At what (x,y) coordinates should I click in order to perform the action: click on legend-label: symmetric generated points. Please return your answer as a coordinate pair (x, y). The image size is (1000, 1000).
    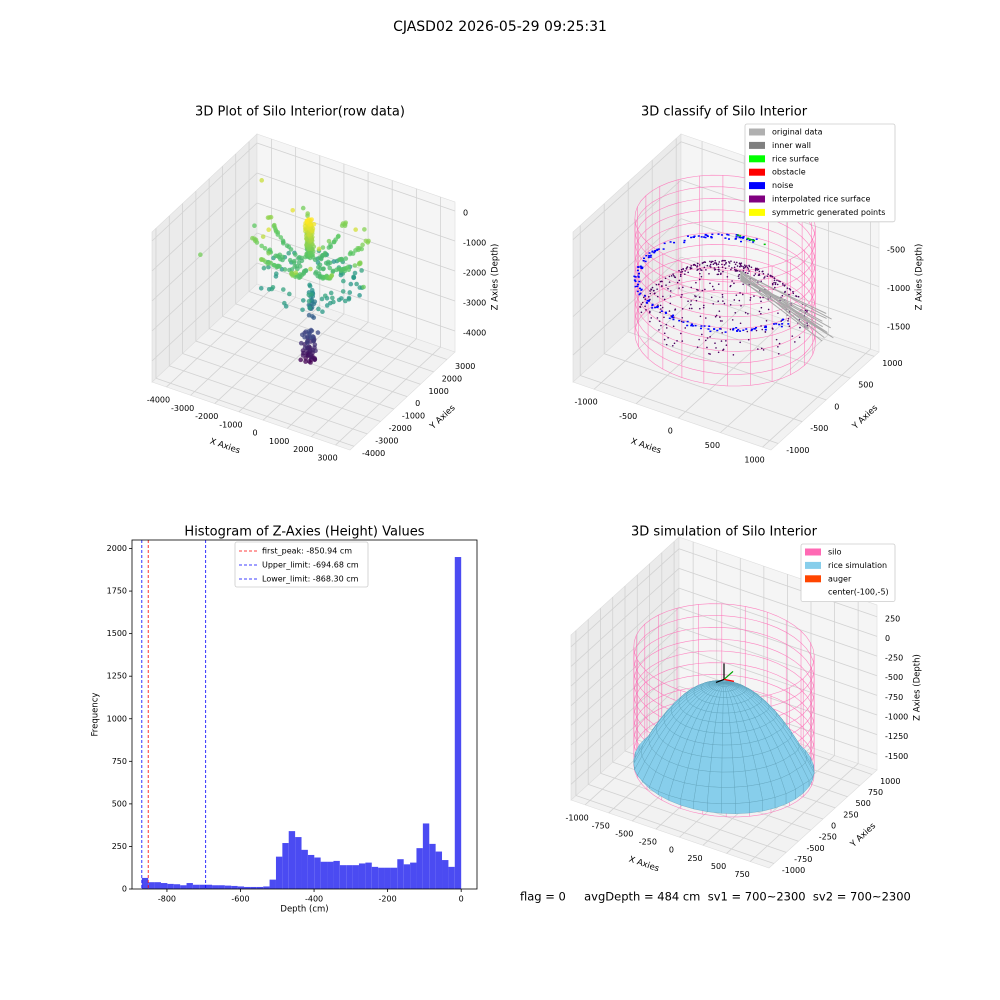
    Looking at the image, I should click on (828, 212).